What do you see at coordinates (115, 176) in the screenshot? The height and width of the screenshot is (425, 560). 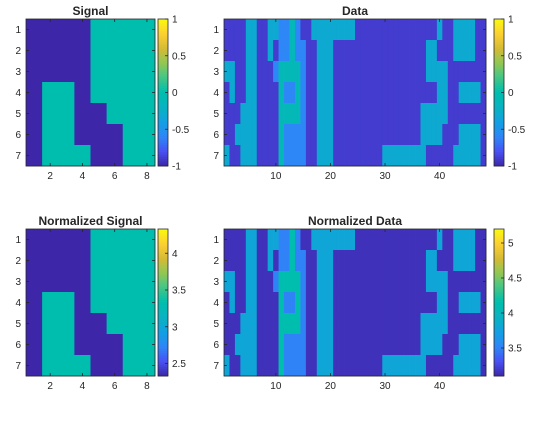 I see `x-tick-label: 6` at bounding box center [115, 176].